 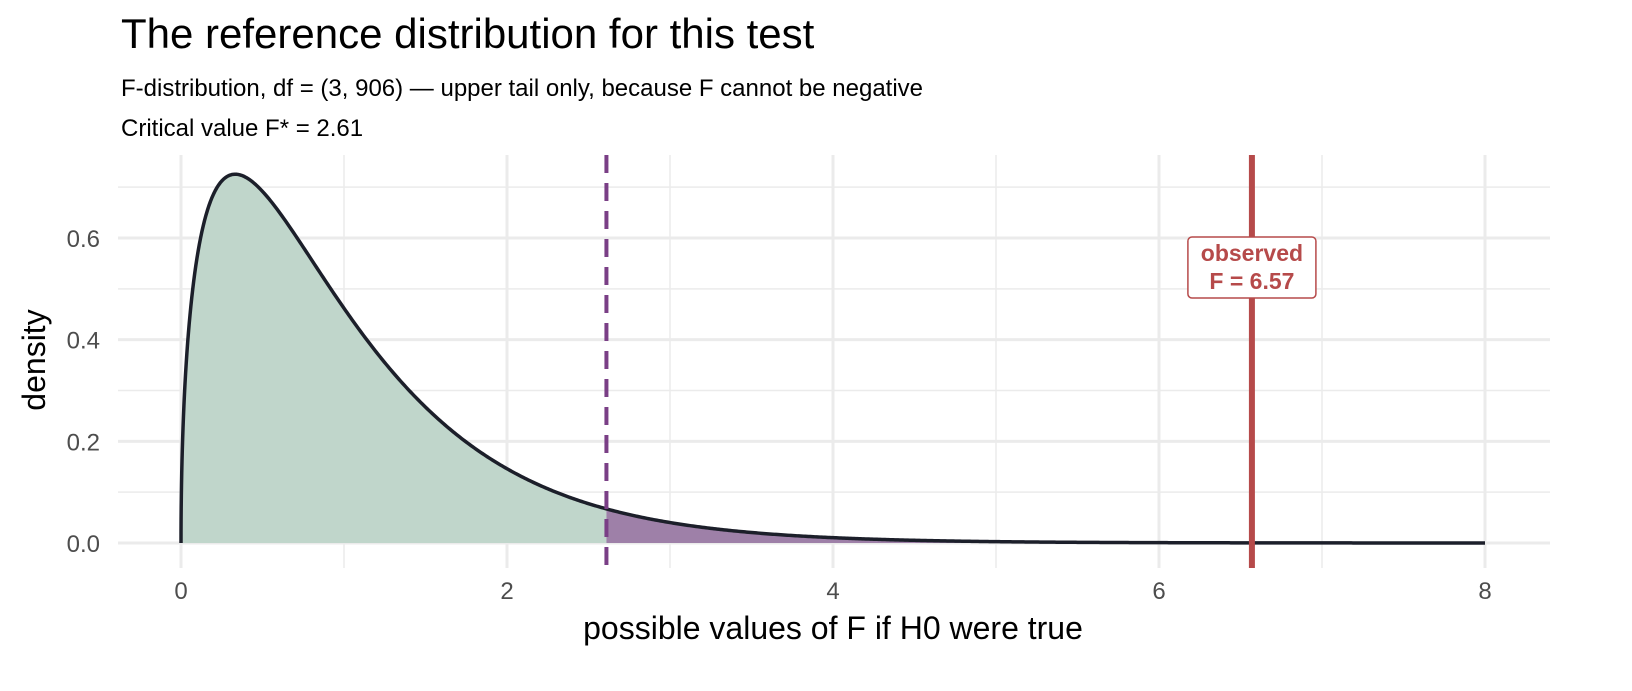 What do you see at coordinates (83, 341) in the screenshot?
I see `y-tick-label: 0.4` at bounding box center [83, 341].